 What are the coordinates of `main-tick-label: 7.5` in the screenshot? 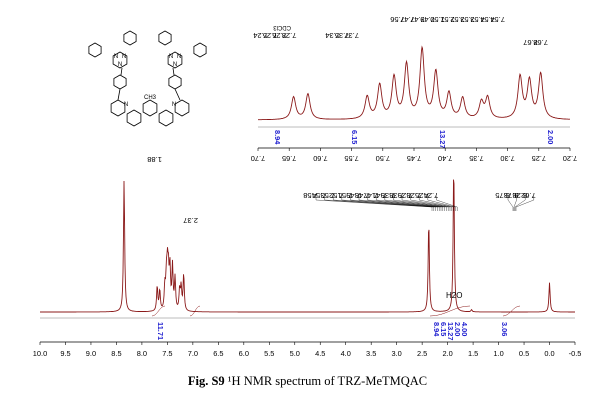 It's located at (167, 353).